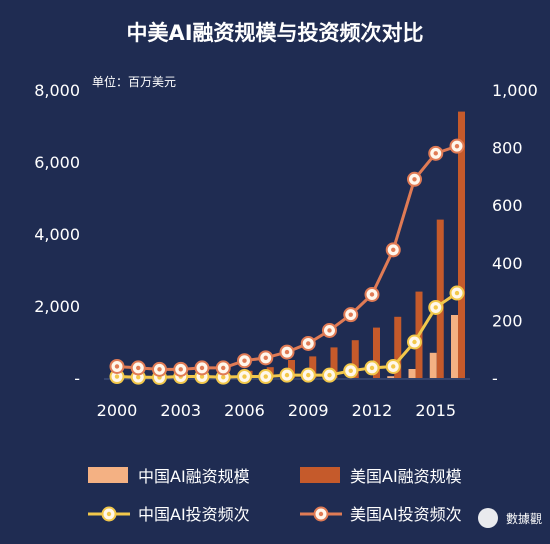 The image size is (550, 544). I want to click on y-right-tick-label: 200, so click(507, 320).